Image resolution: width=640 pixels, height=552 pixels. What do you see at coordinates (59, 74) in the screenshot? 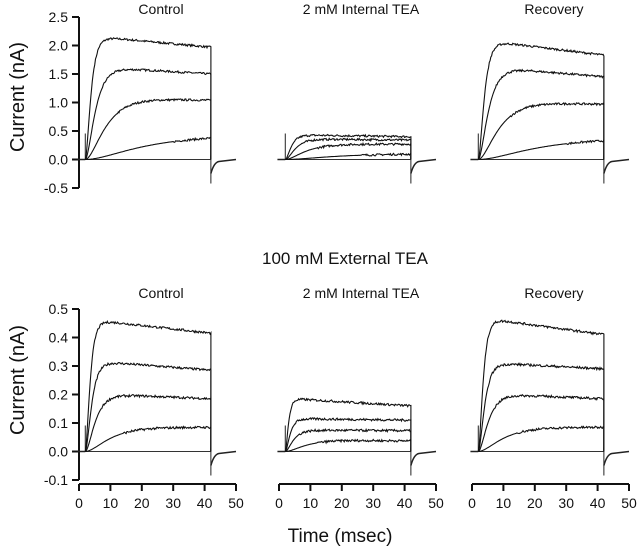
I see `y-tick-label: 1.5` at bounding box center [59, 74].